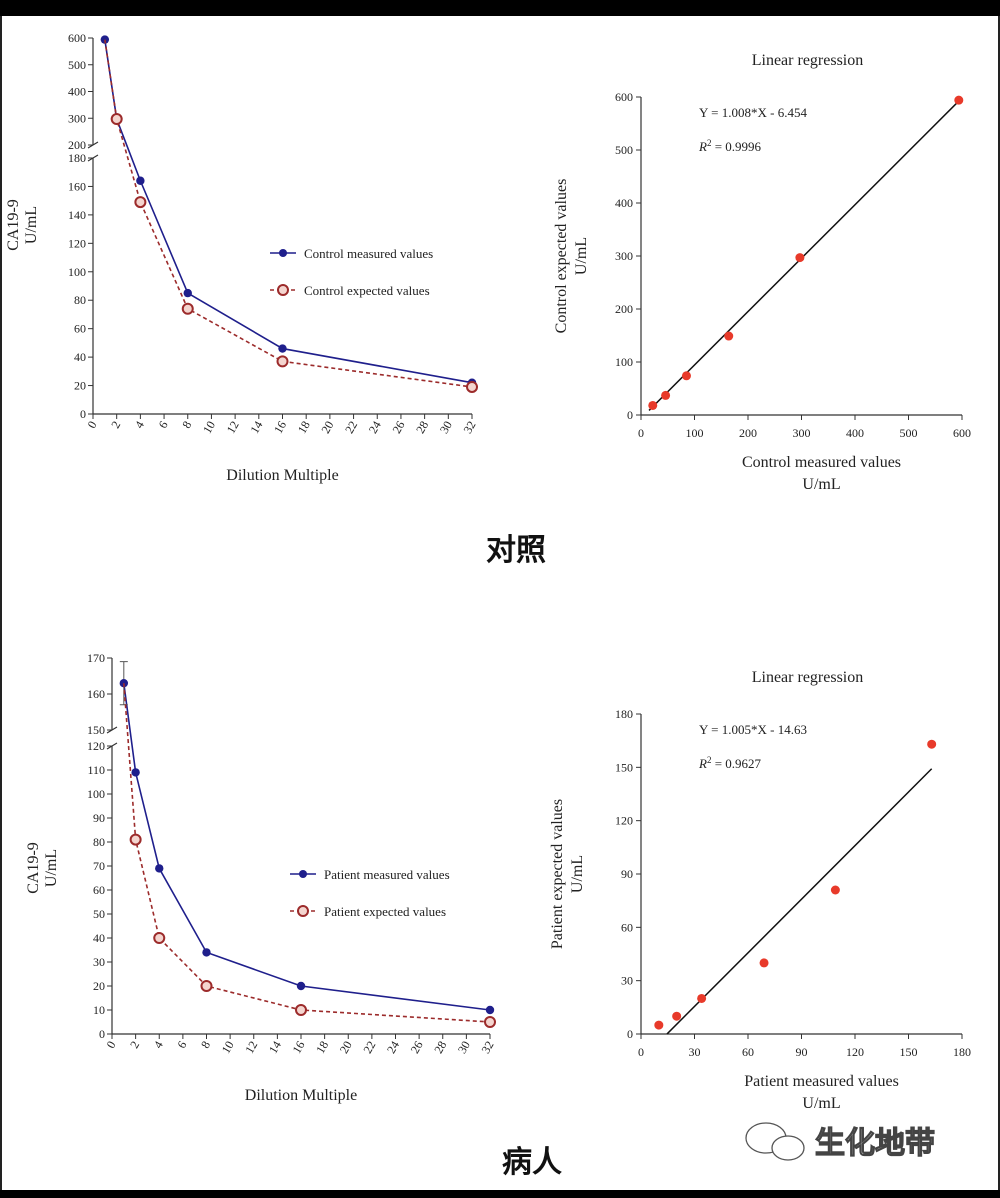  What do you see at coordinates (855, 433) in the screenshot?
I see `x-tick-label: 400` at bounding box center [855, 433].